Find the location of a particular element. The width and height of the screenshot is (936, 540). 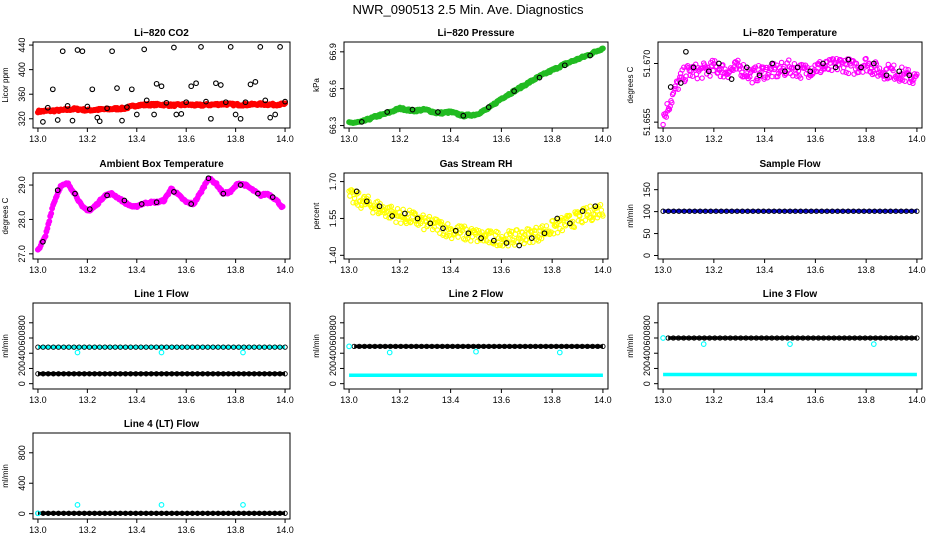

y-tick-label: 800 is located at coordinates (22, 322).